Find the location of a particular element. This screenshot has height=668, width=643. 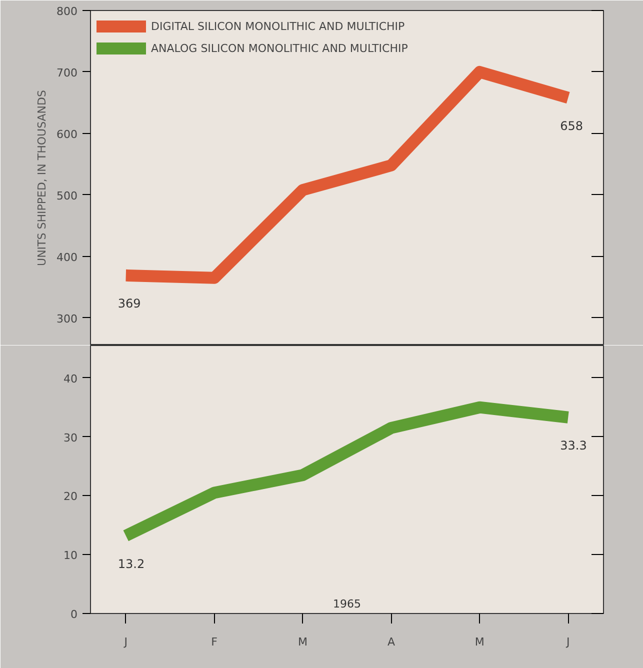

x-tick-label: F is located at coordinates (214, 642).